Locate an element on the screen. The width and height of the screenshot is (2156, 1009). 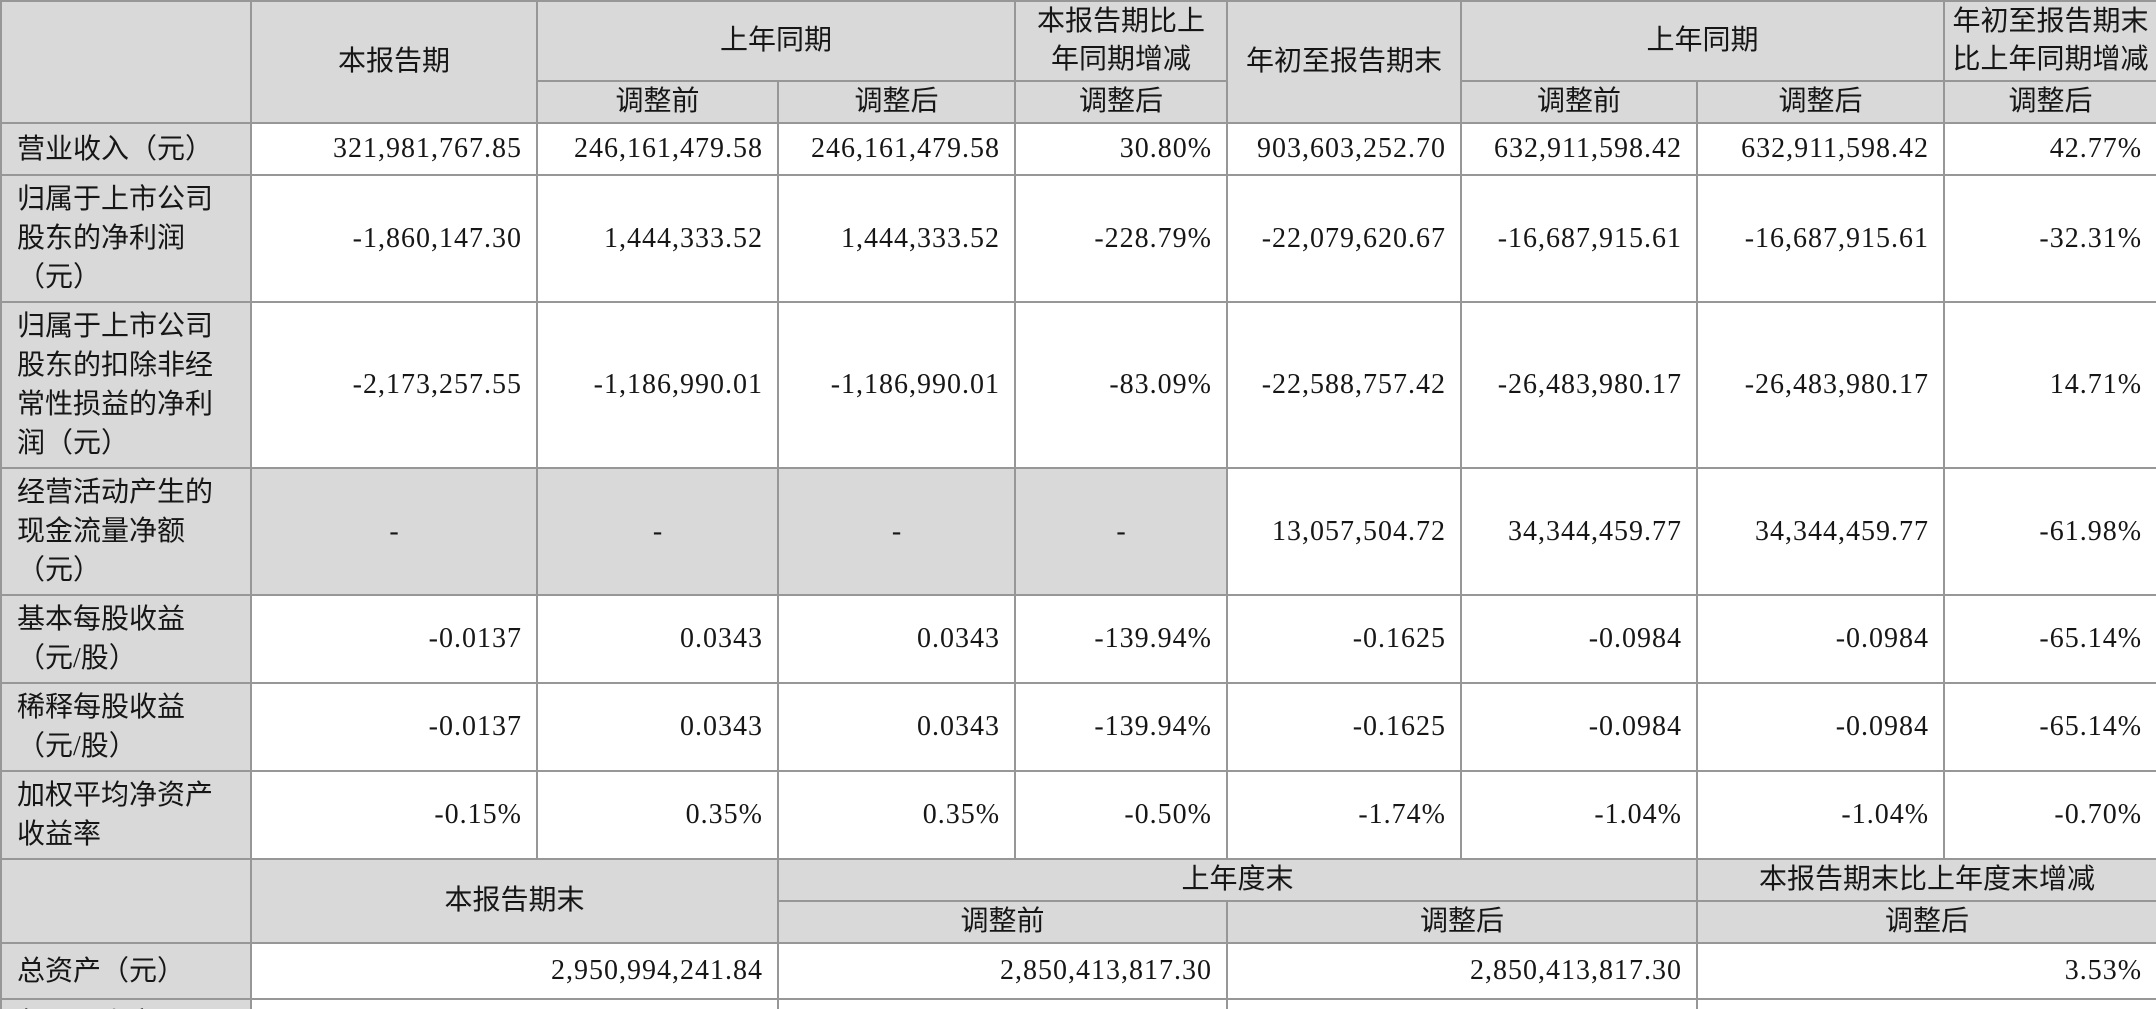
value-cell: -0.15% is located at coordinates (394, 815).